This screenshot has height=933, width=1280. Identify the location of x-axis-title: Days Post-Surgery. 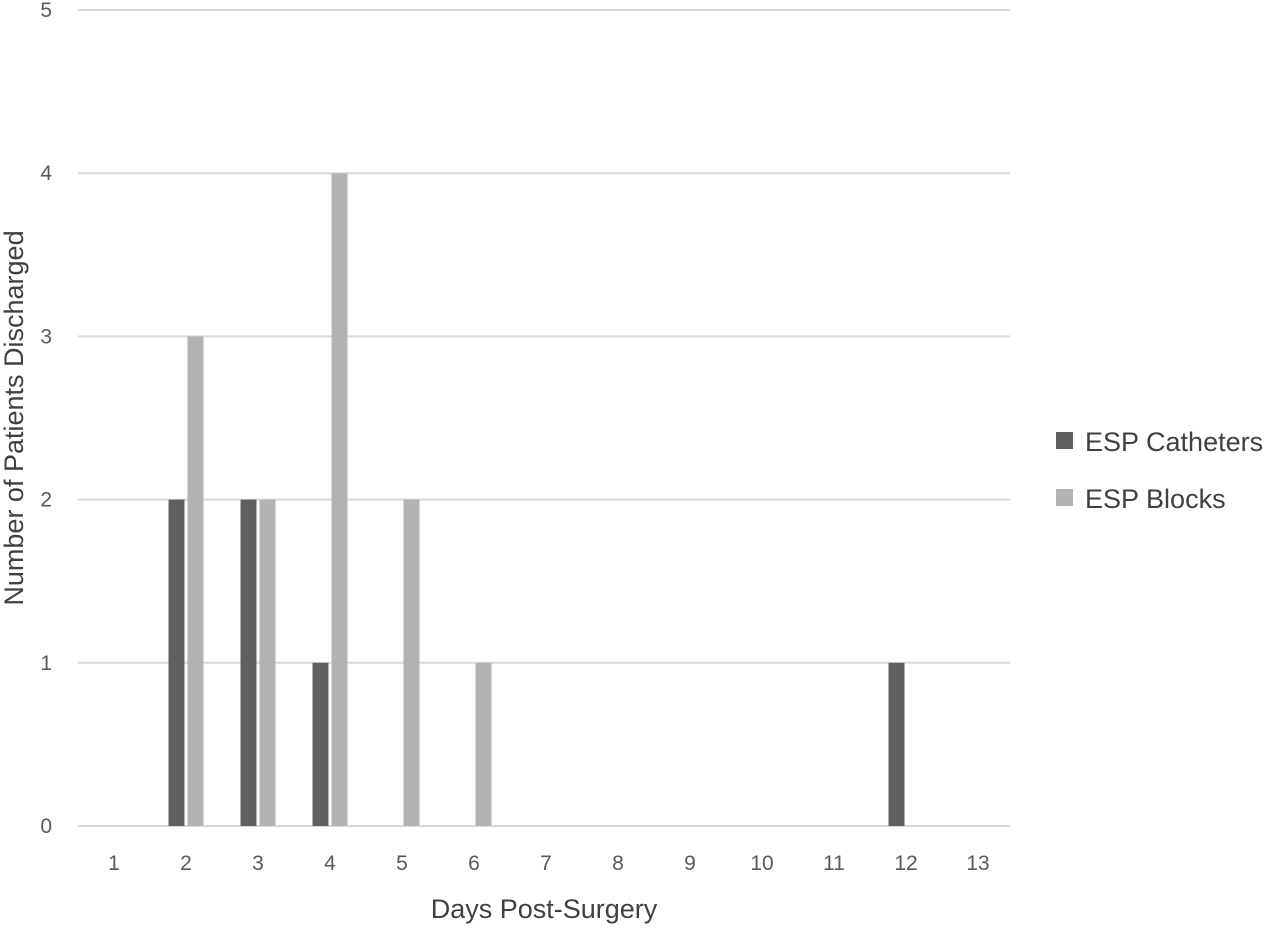
(544, 909).